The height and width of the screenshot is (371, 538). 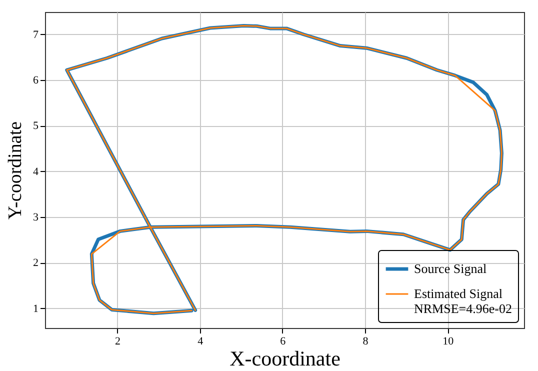 What do you see at coordinates (36, 218) in the screenshot?
I see `y-tick-label: 3` at bounding box center [36, 218].